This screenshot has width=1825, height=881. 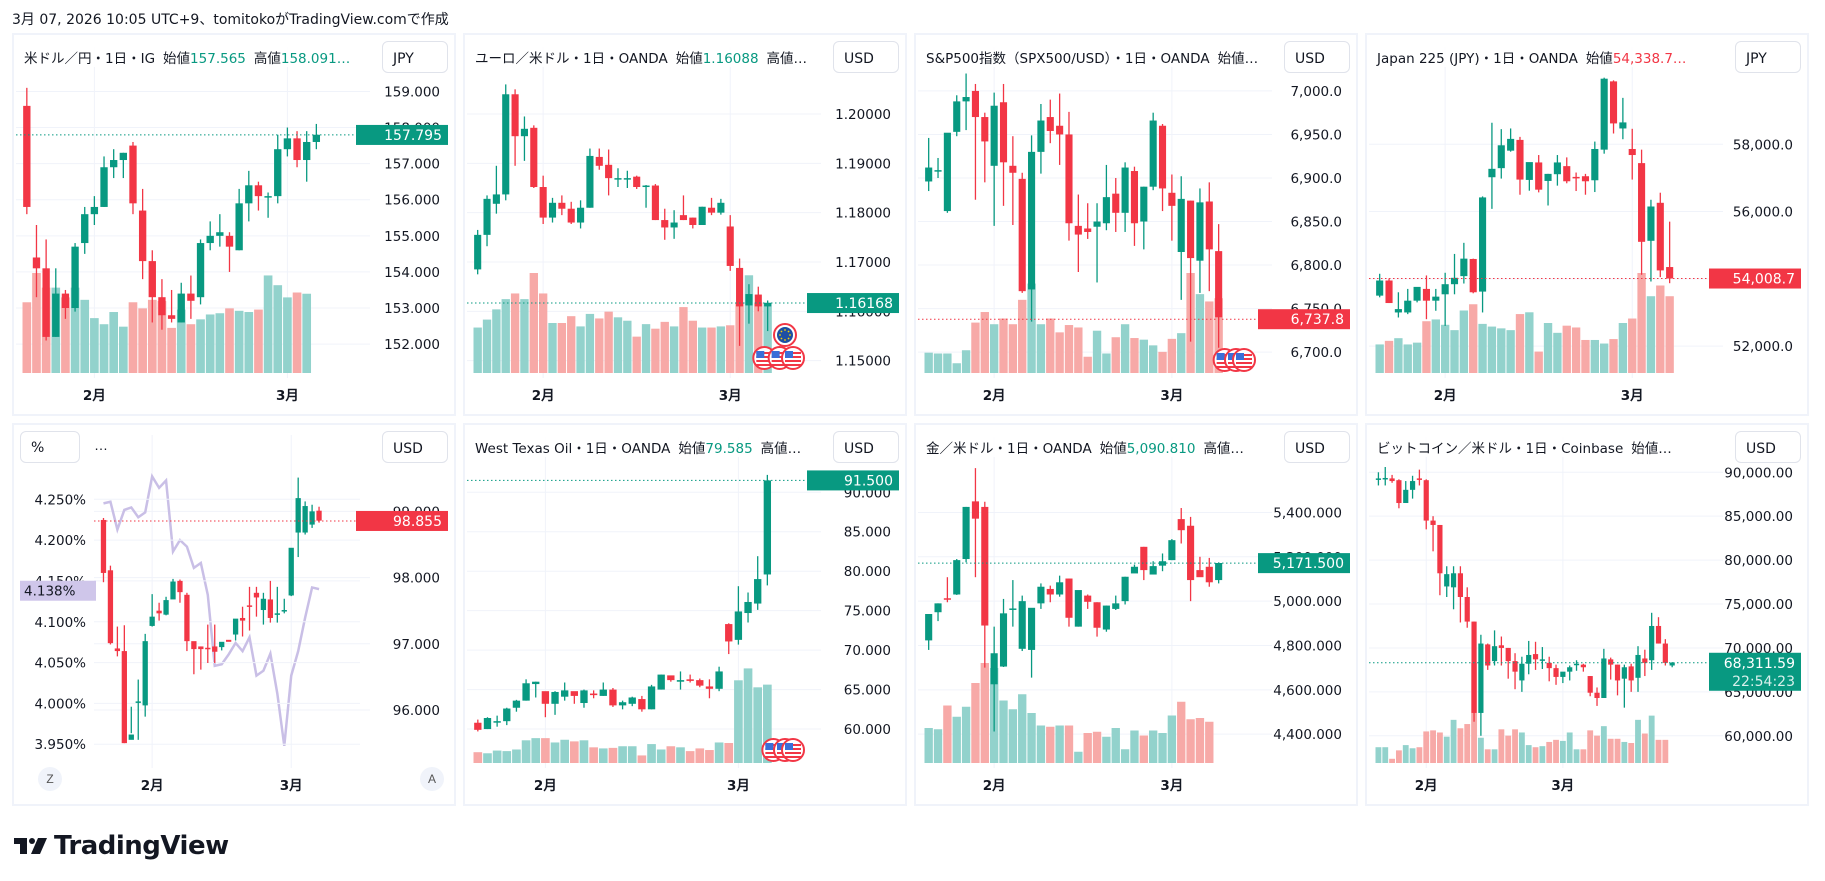 I want to click on eu-event-icon, so click(x=785, y=335).